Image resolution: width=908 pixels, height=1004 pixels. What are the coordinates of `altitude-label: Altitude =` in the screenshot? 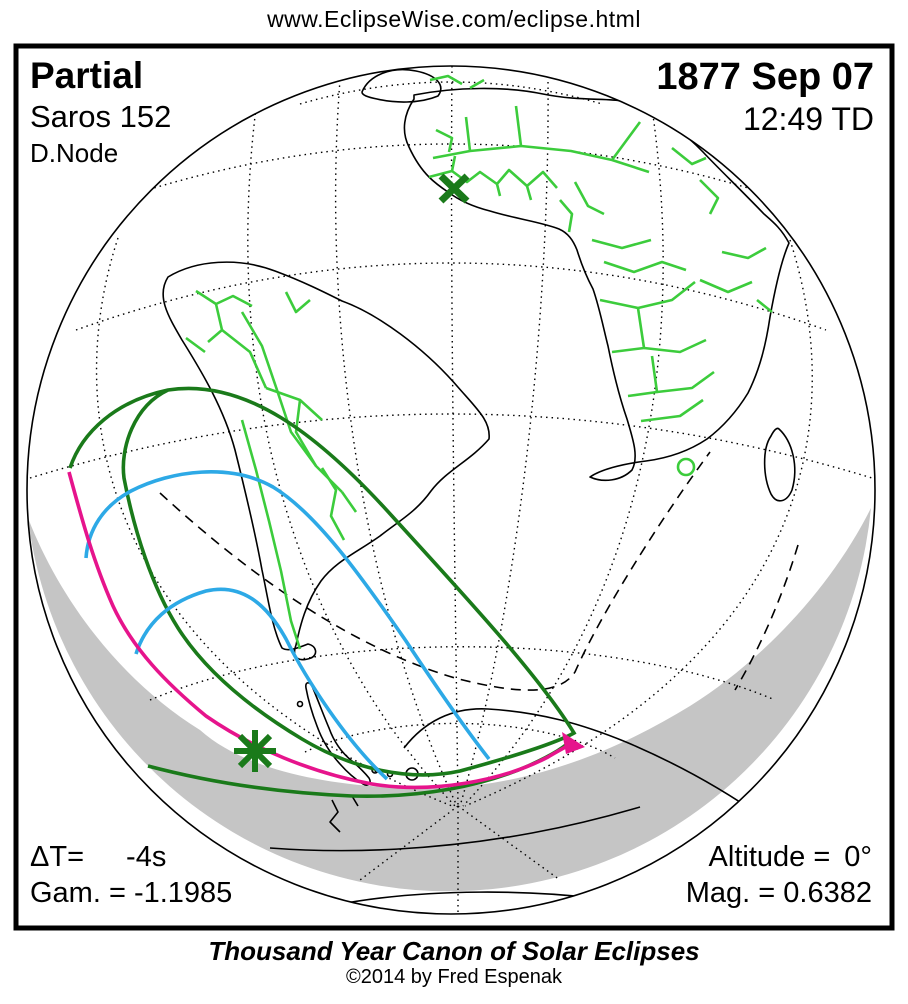 It's located at (769, 857).